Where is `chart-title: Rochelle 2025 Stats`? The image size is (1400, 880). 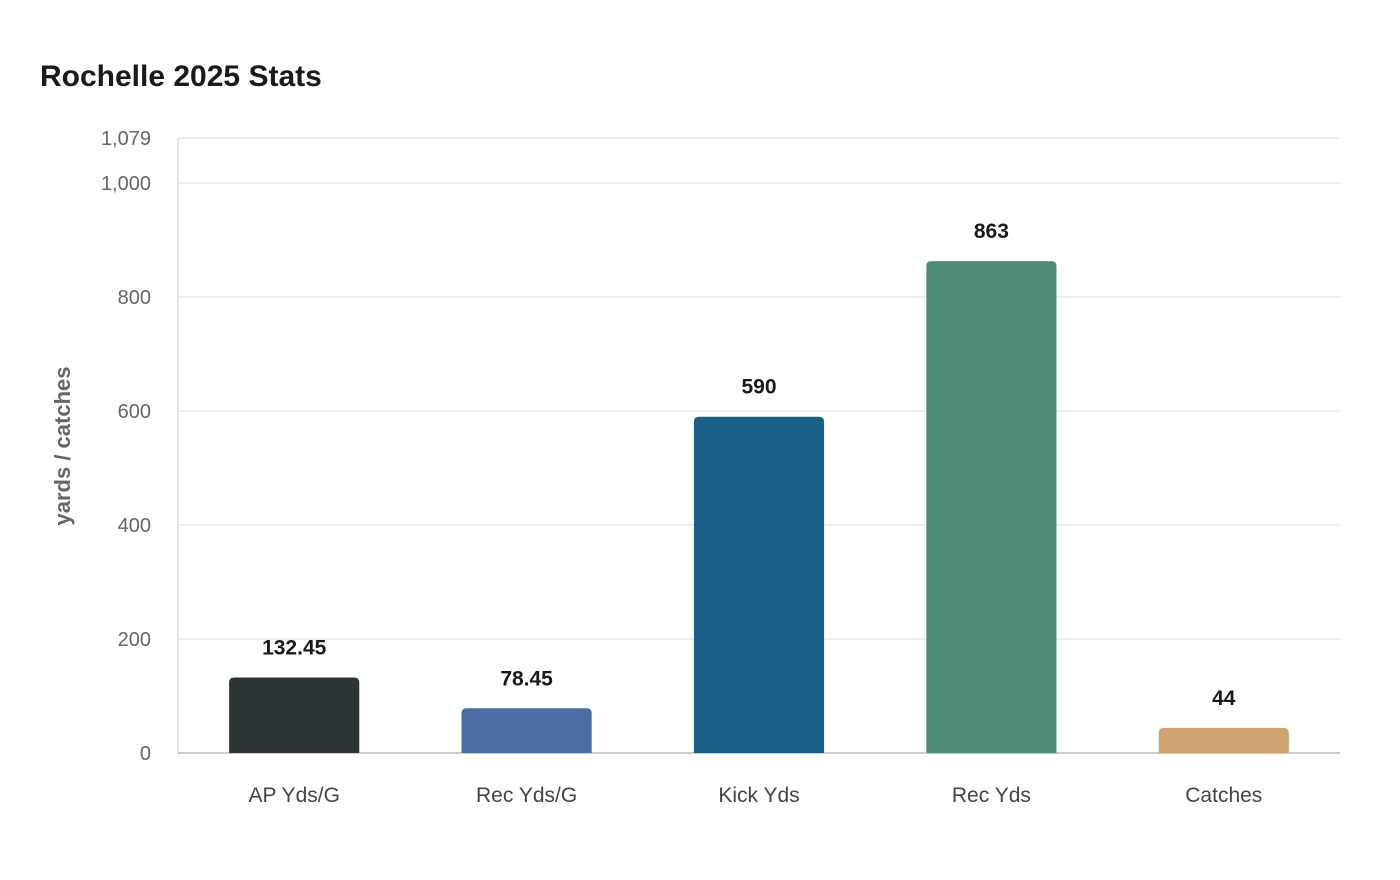
chart-title: Rochelle 2025 Stats is located at coordinates (181, 76).